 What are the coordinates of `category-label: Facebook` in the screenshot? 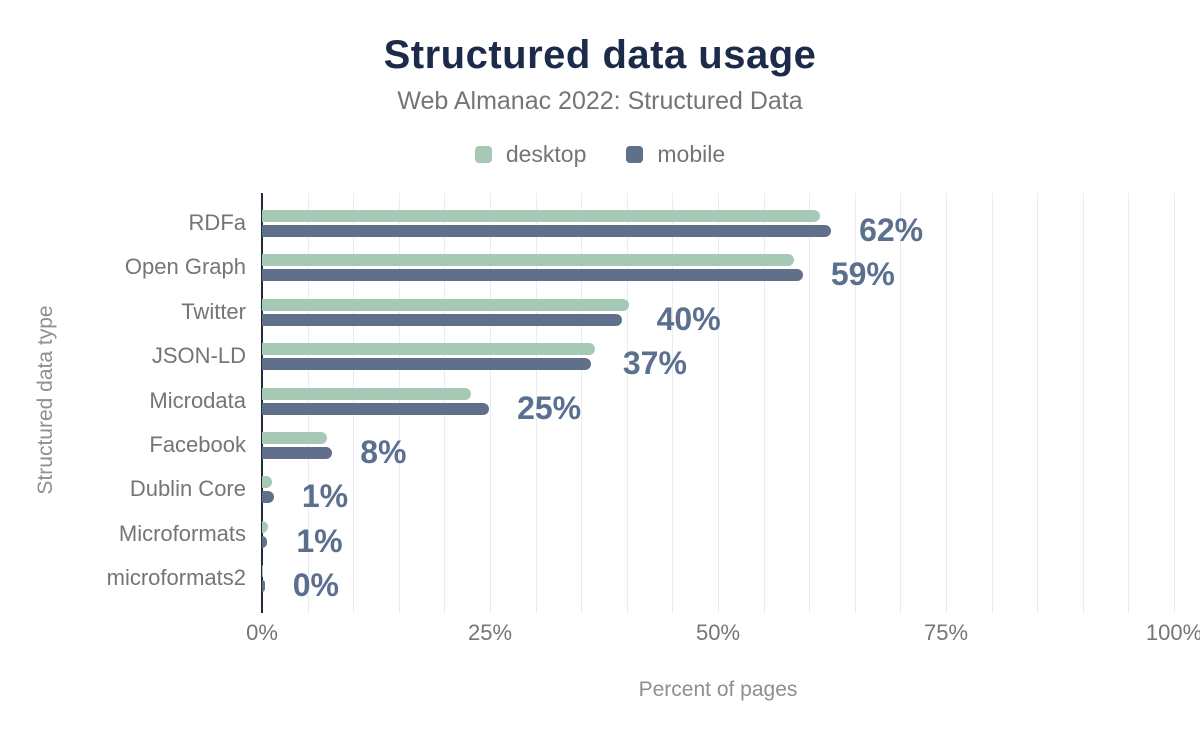 It's located at (197, 444).